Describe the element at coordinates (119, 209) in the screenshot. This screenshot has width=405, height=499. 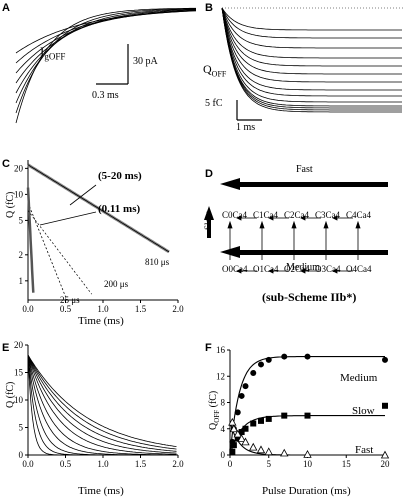
I see `panel-c-annot-fast: (0.11 ms)` at that location.